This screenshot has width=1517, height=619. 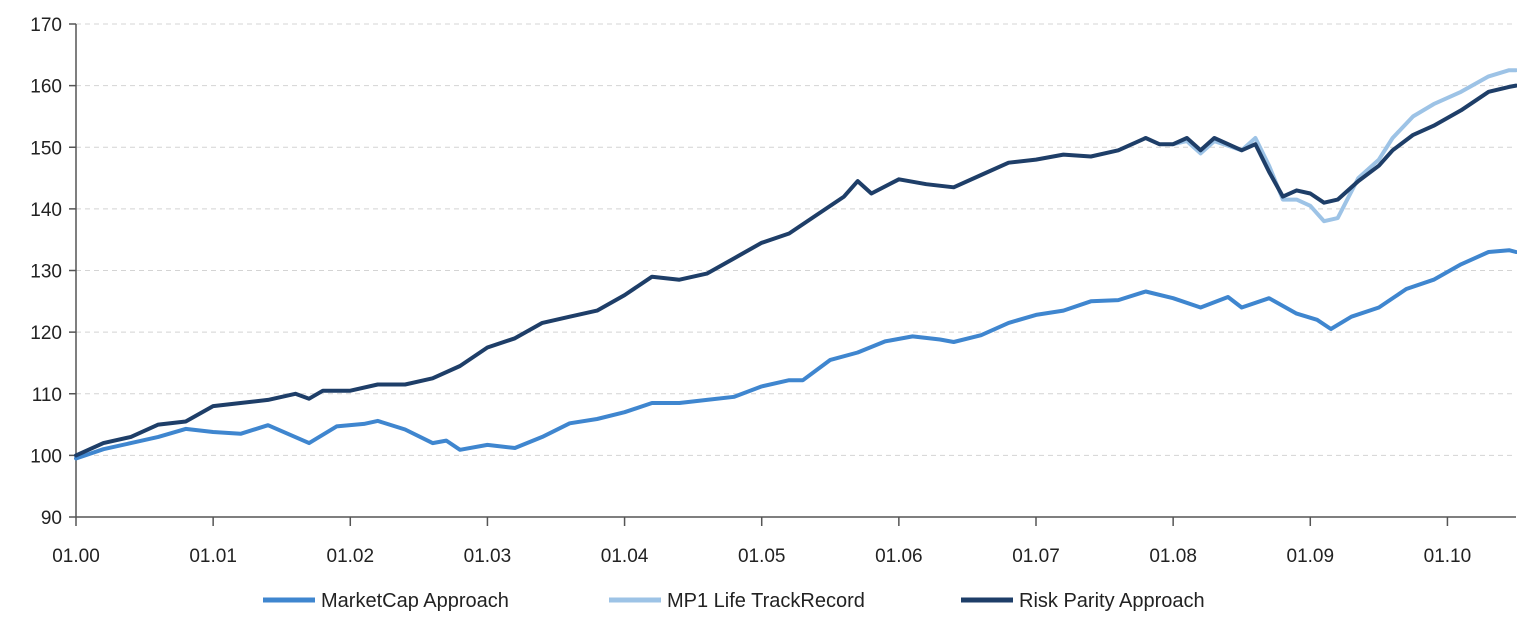 I want to click on x-tick-label: 01.10, so click(x=1448, y=556).